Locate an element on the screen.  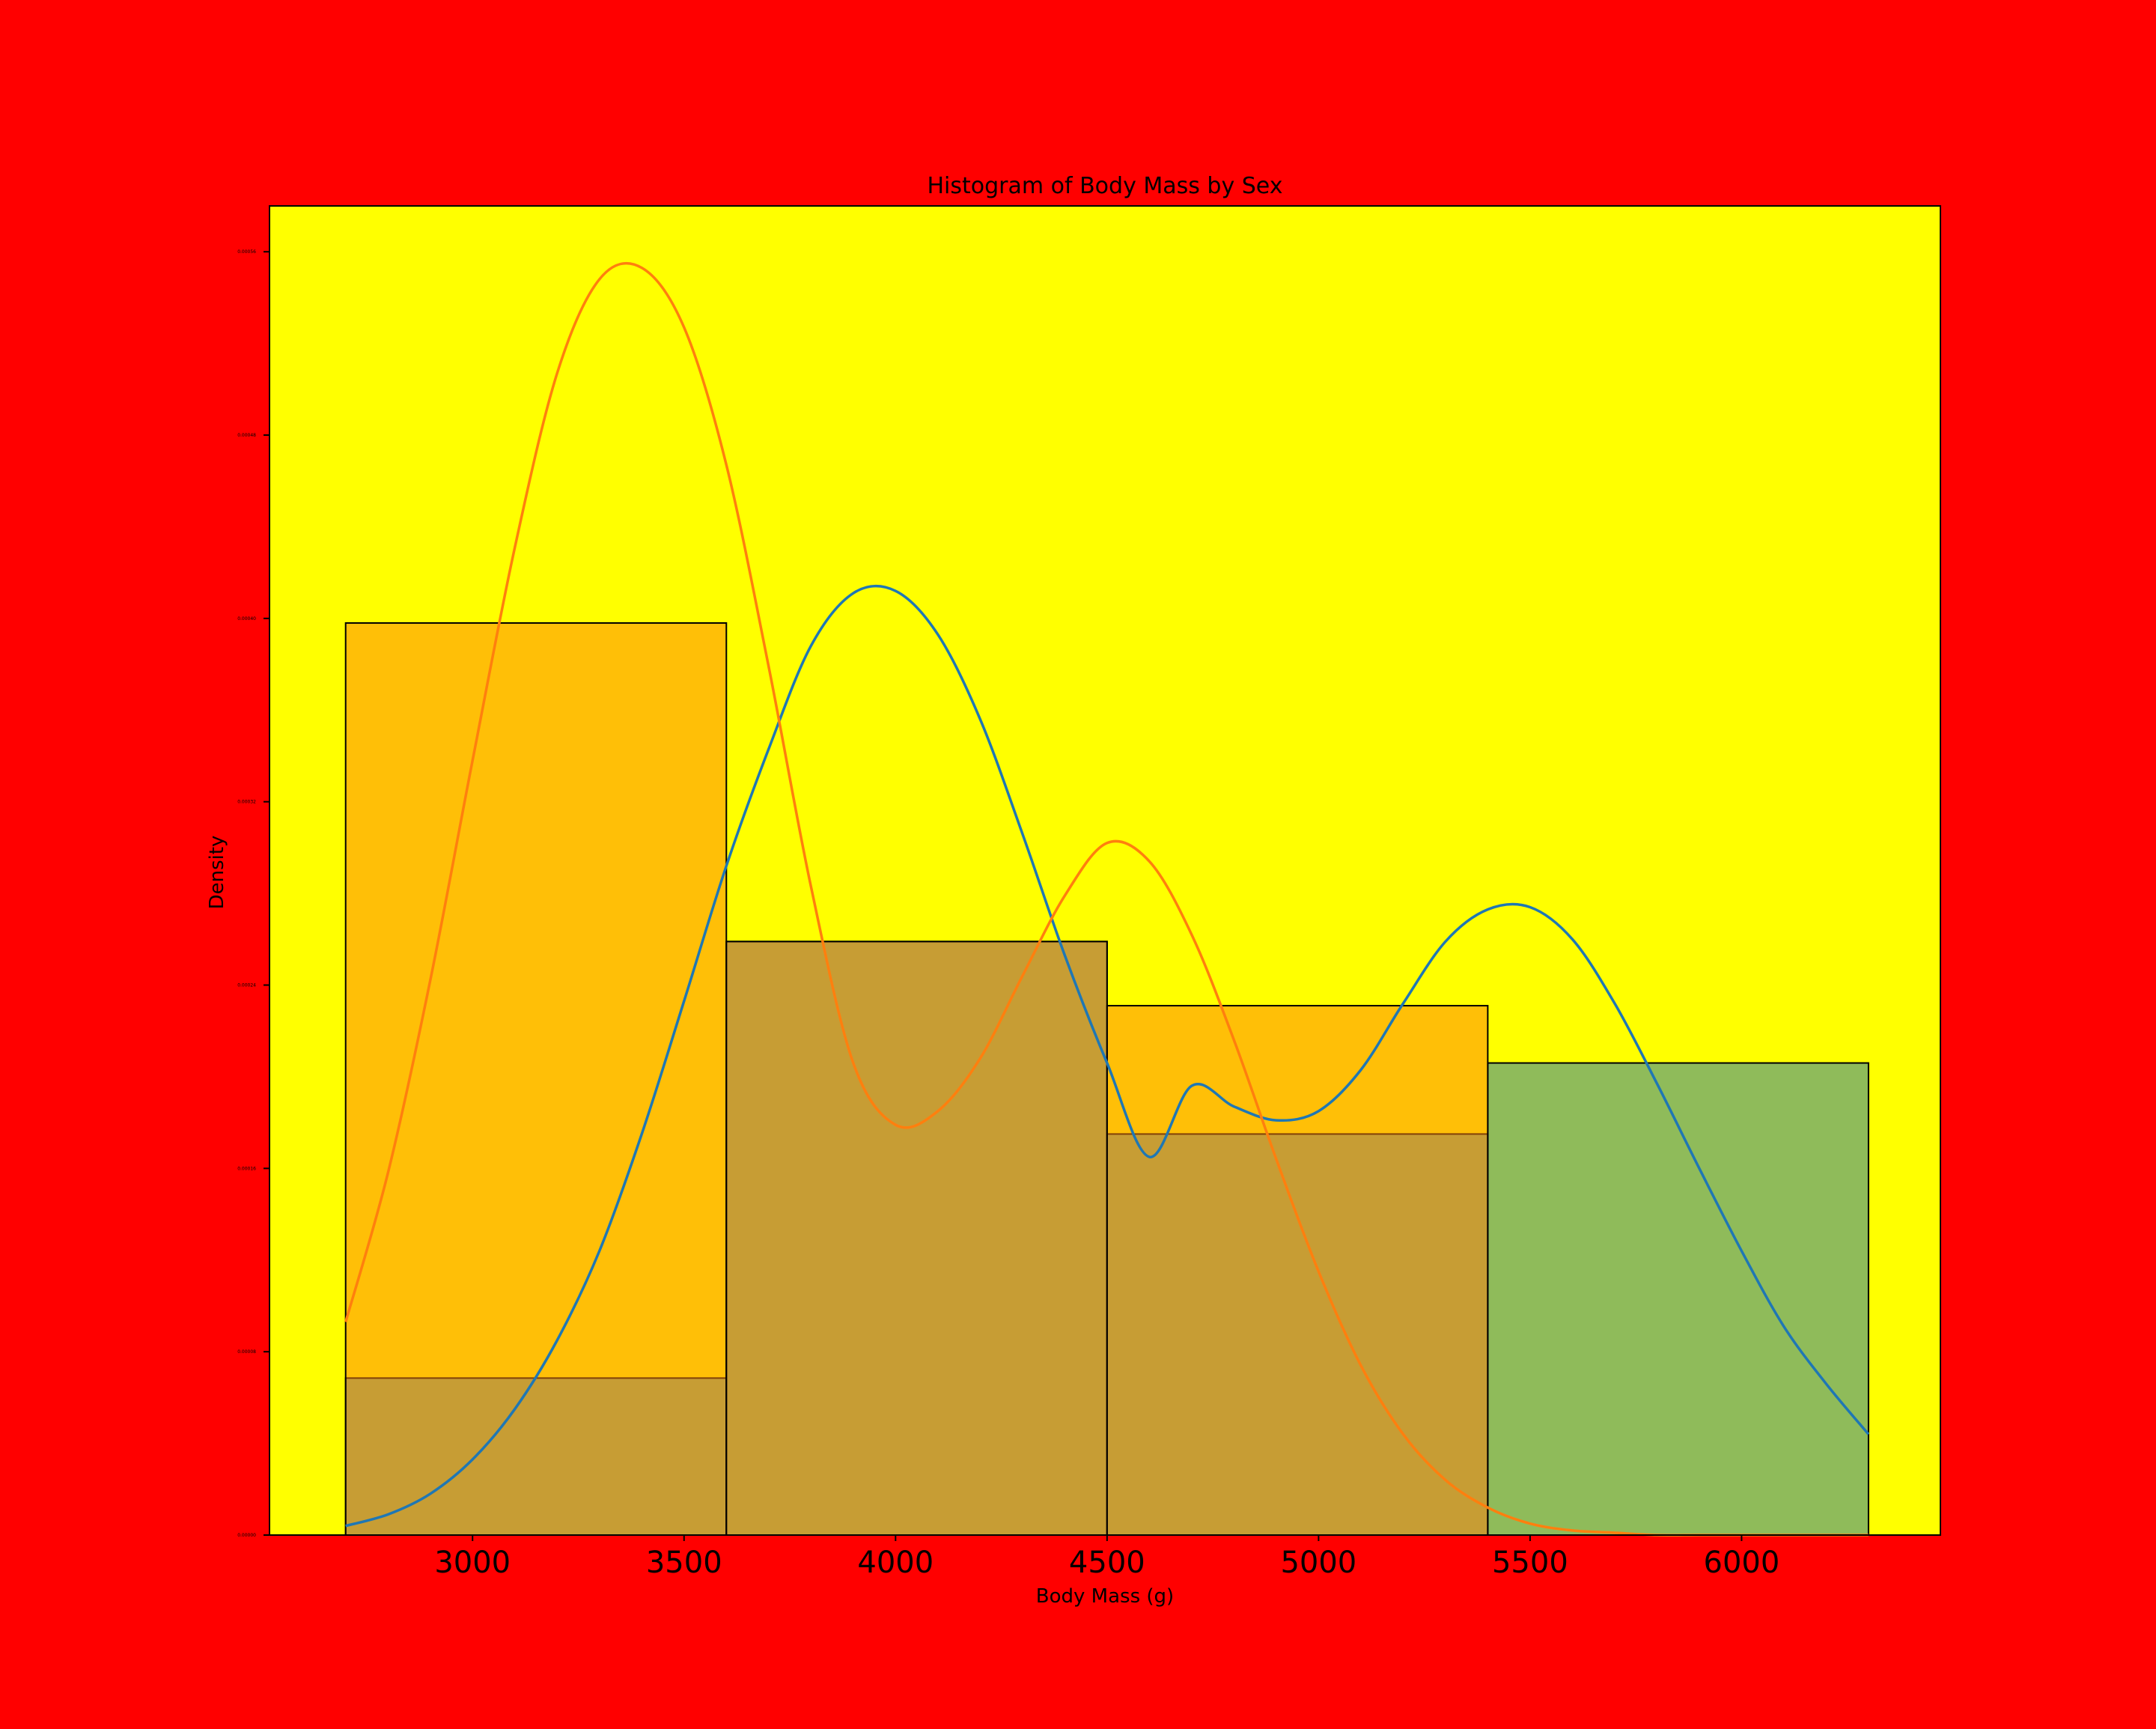
chart-title: Histogram of Body Mass by Sex is located at coordinates (1104, 186).